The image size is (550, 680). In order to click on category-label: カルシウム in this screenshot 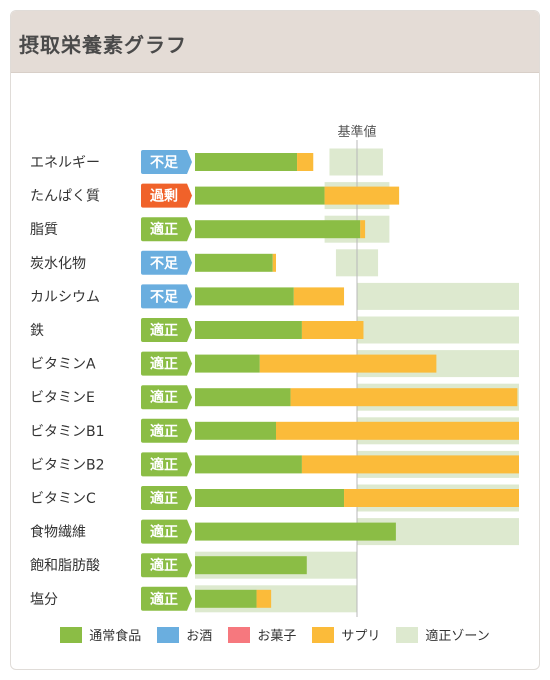, I will do `click(65, 297)`.